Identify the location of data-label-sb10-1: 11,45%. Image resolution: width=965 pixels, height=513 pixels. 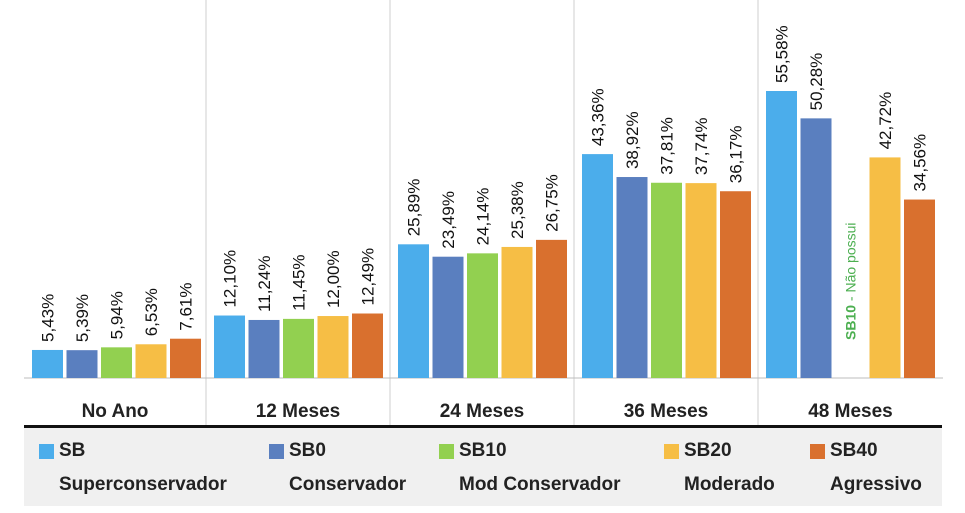
(299, 282).